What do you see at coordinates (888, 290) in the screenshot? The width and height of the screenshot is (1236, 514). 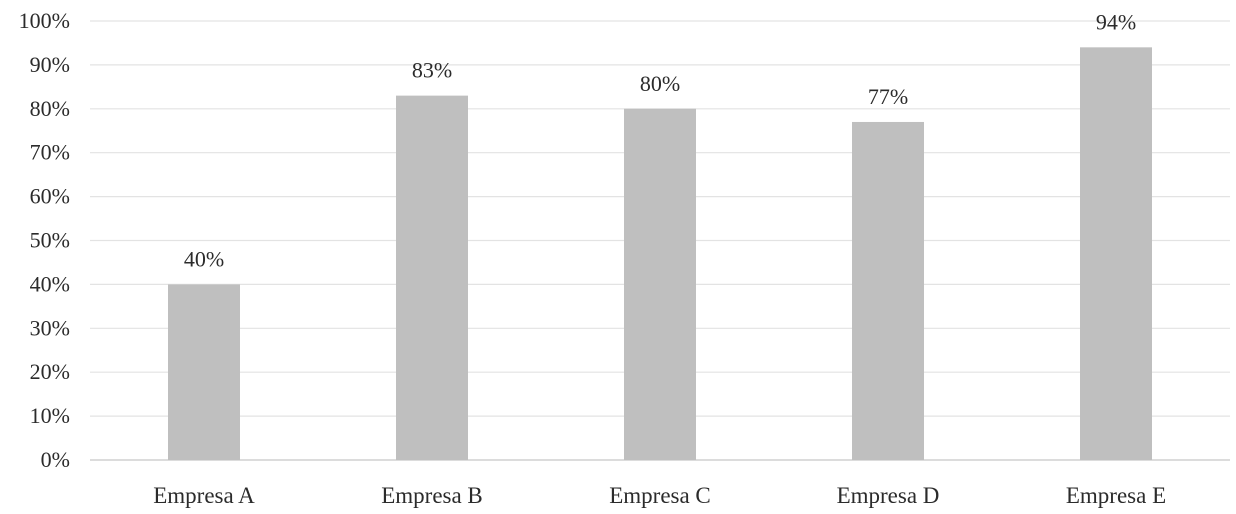 I see `bar-empresa-d` at bounding box center [888, 290].